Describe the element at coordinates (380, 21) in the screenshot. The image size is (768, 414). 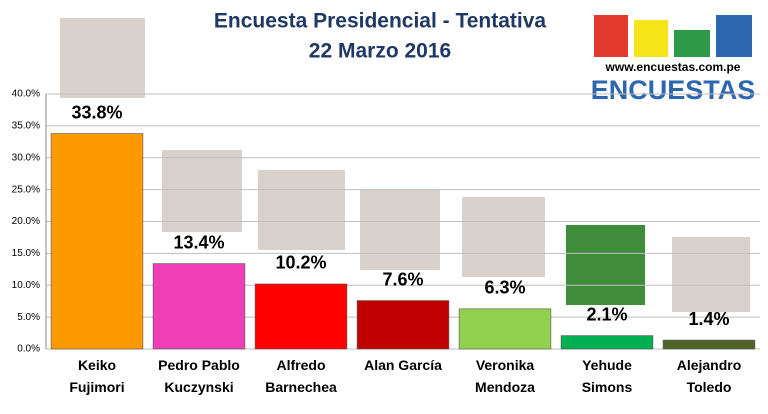
I see `chart-title: Encuesta Presidencial - Tentativa` at that location.